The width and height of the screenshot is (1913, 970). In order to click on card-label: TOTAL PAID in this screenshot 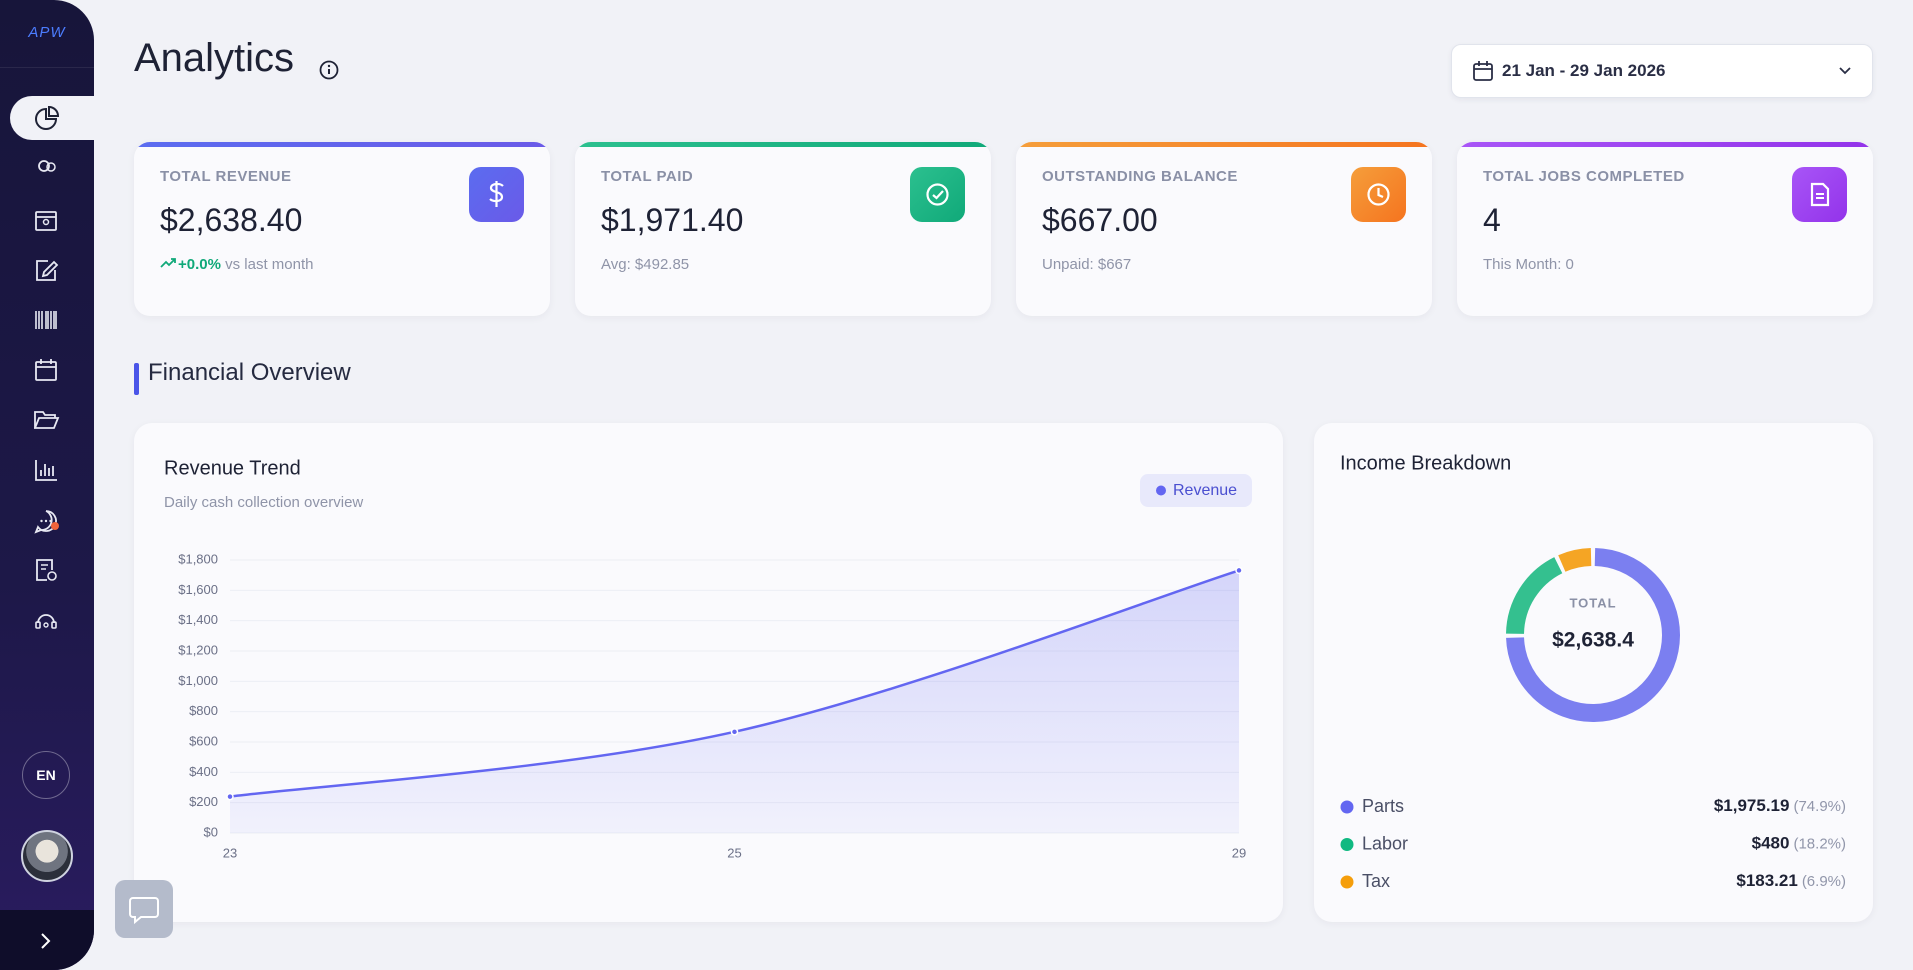, I will do `click(647, 176)`.